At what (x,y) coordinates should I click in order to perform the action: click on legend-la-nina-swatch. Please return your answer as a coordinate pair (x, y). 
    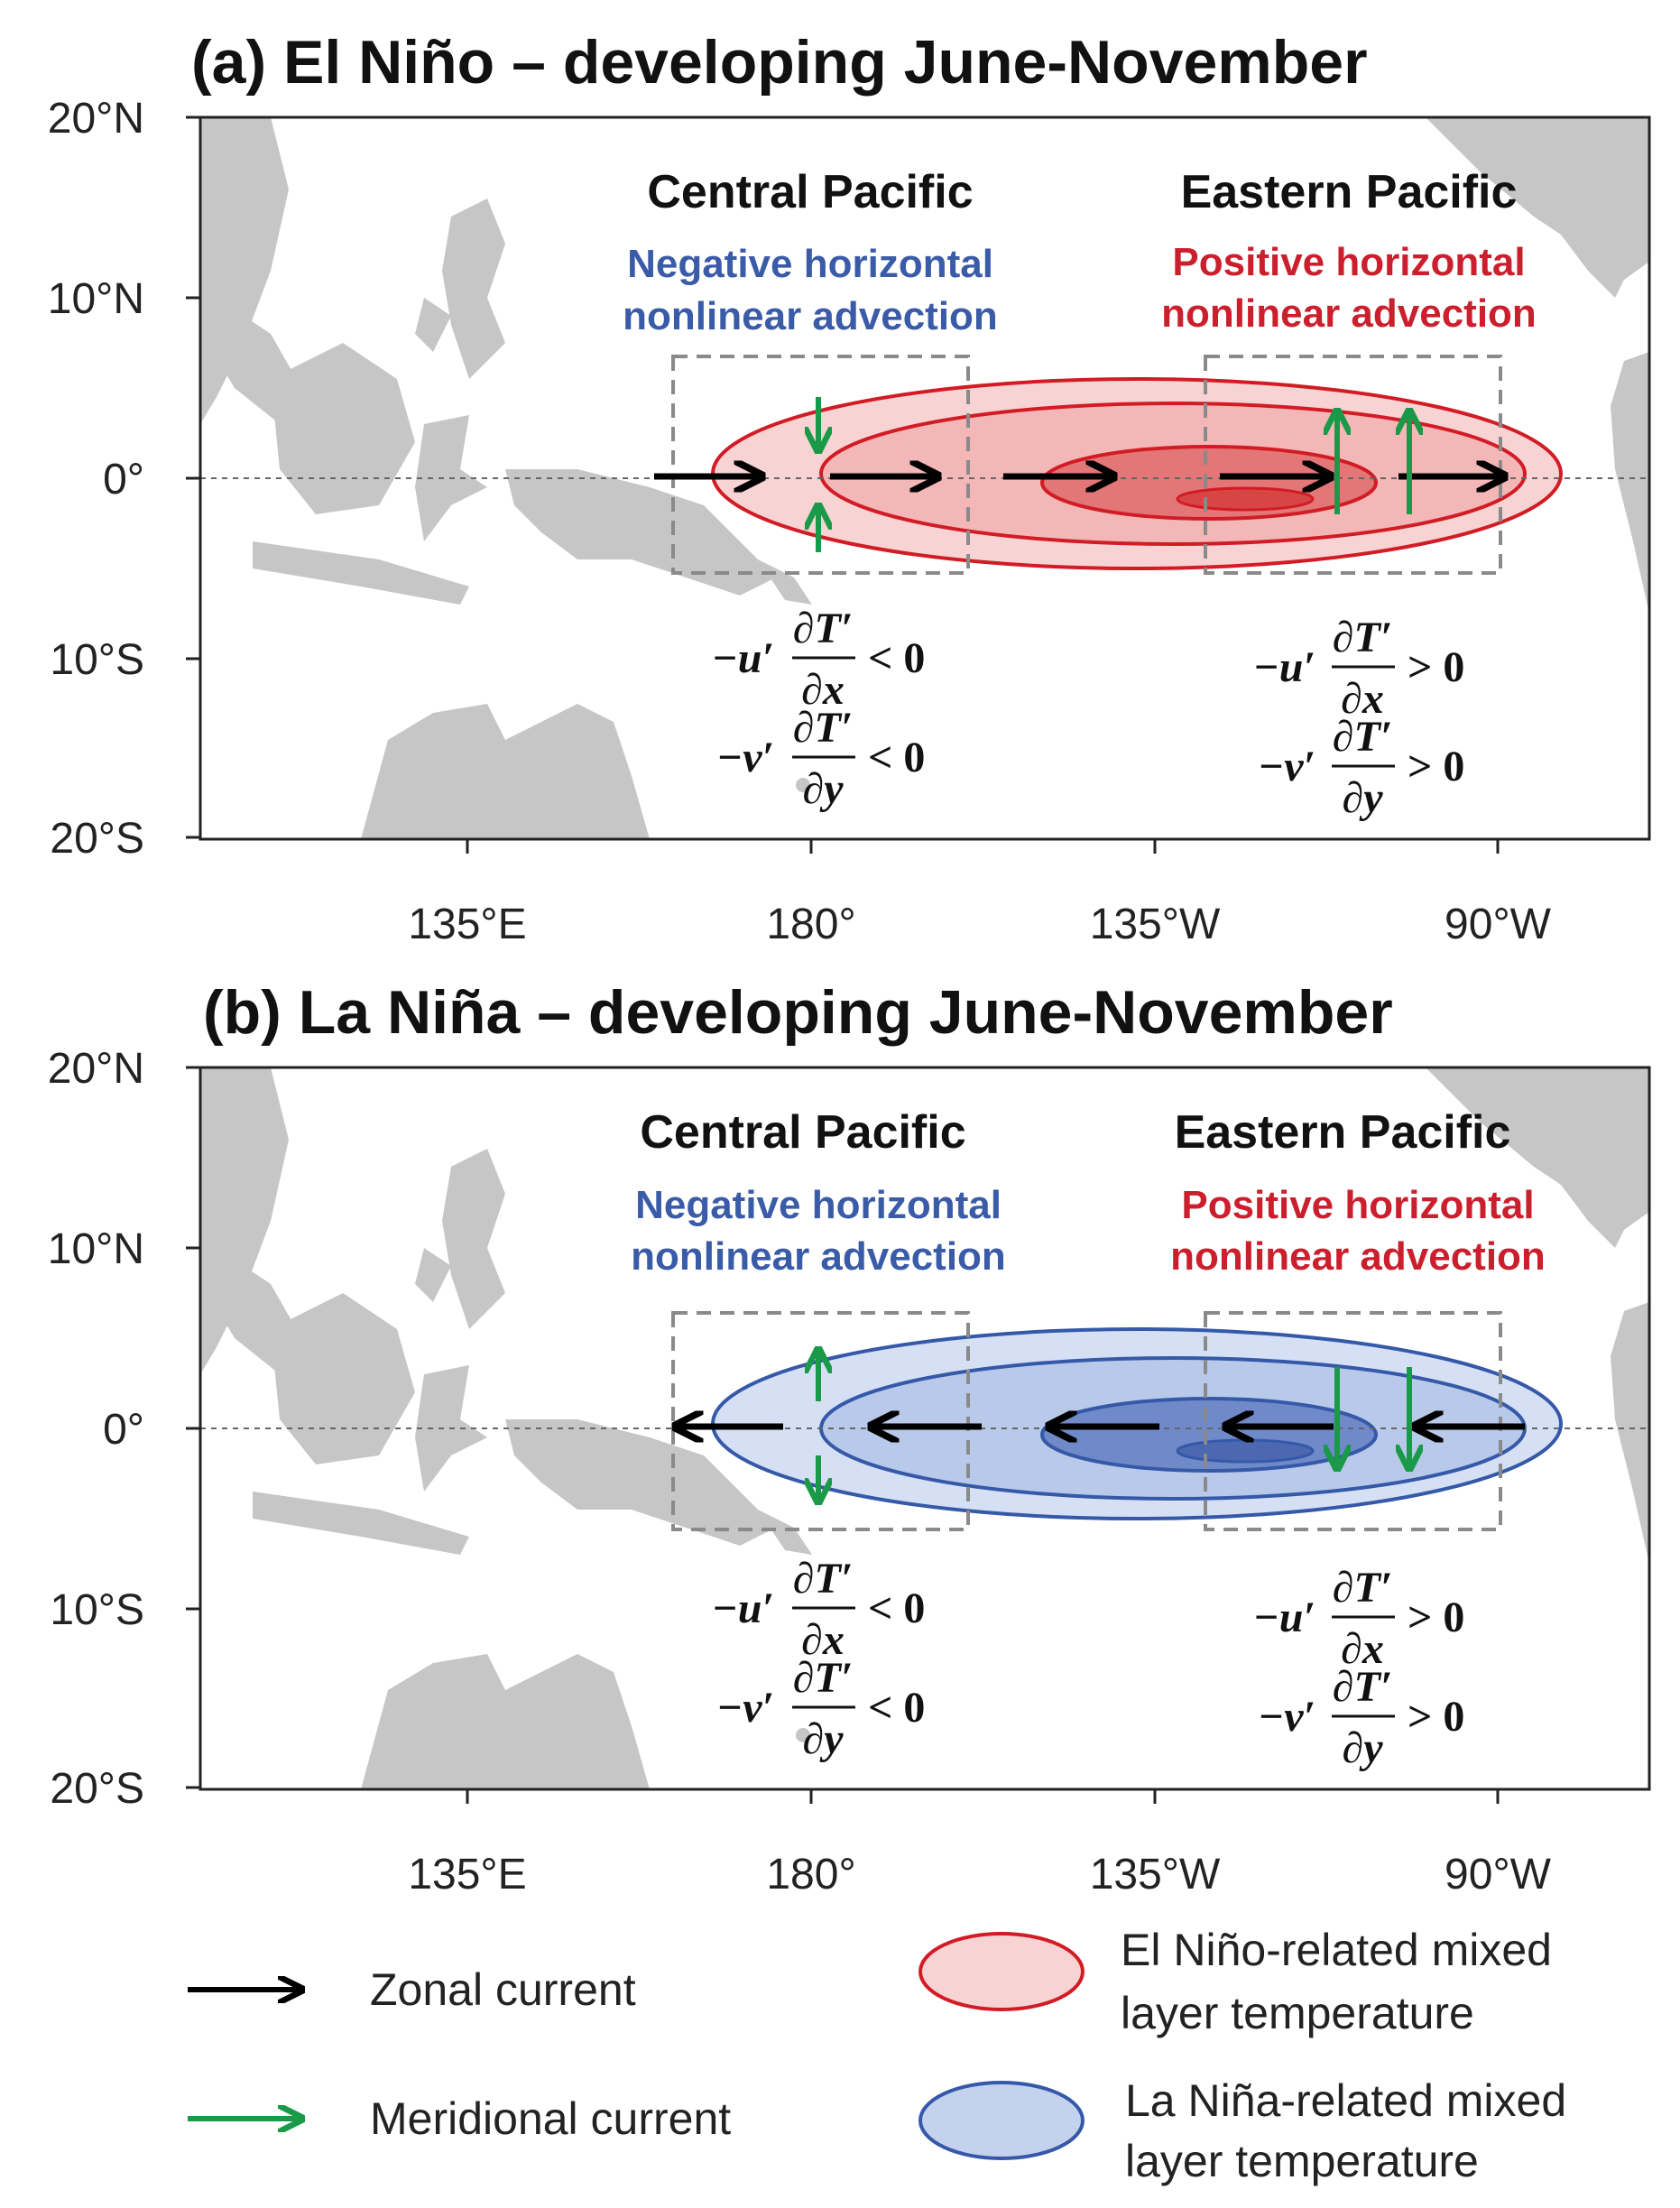
    Looking at the image, I should click on (1001, 2120).